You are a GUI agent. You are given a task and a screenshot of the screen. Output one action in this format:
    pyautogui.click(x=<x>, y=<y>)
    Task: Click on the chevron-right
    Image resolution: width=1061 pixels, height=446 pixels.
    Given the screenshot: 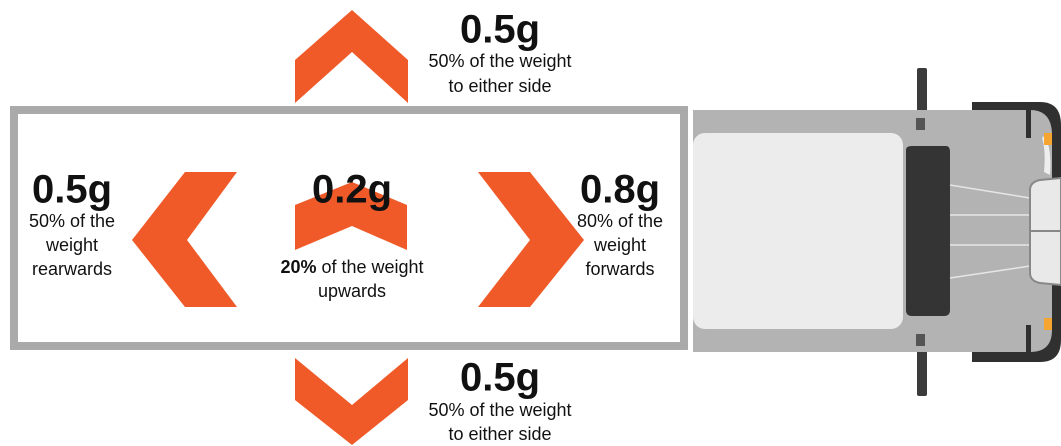 What is the action you would take?
    pyautogui.click(x=531, y=239)
    